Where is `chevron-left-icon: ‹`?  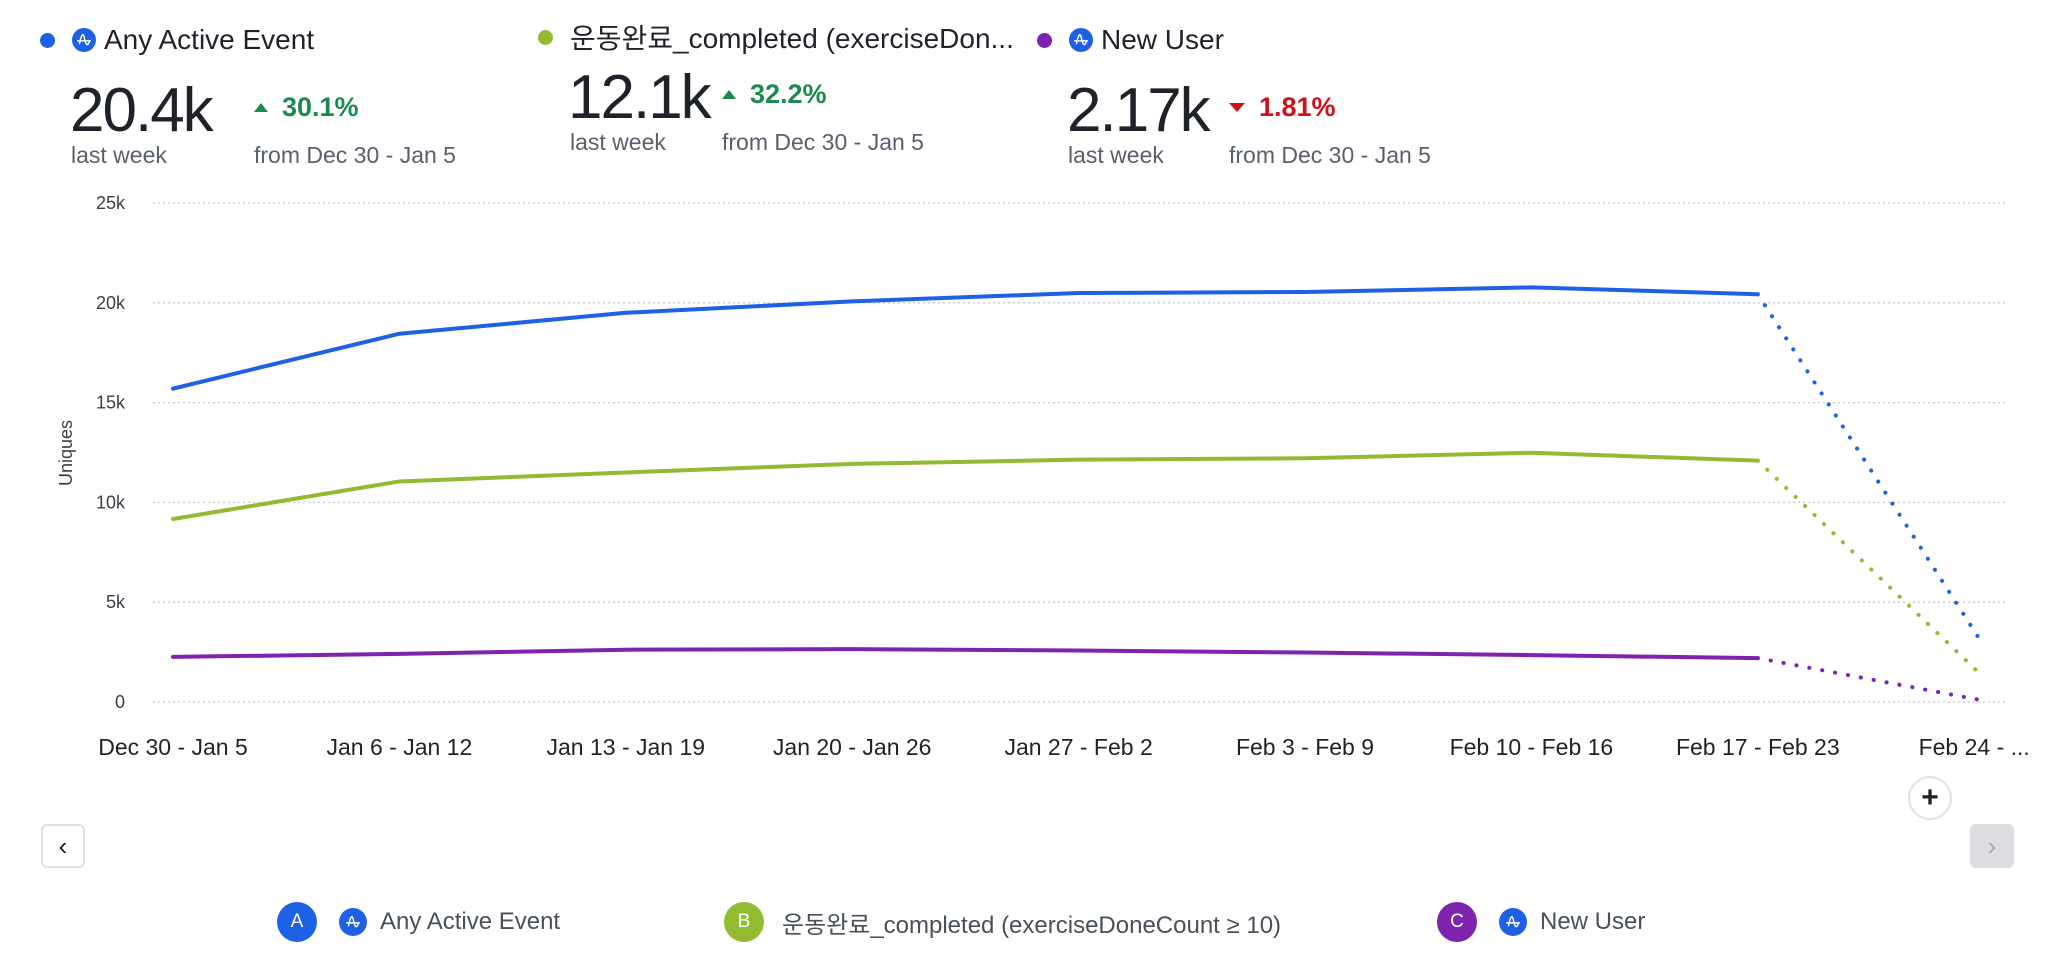
chevron-left-icon: ‹ is located at coordinates (63, 845).